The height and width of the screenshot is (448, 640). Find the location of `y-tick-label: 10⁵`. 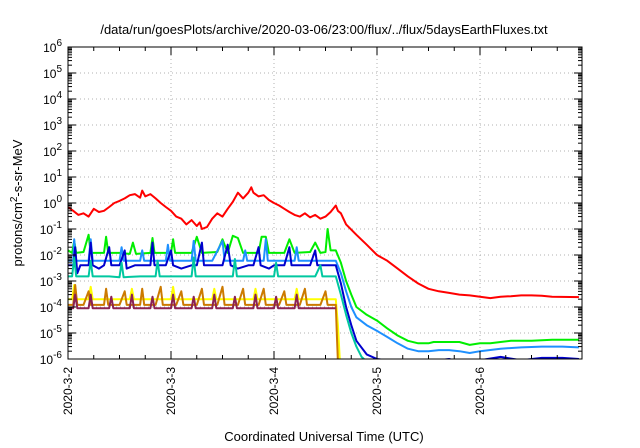

y-tick-label: 10⁵ is located at coordinates (52, 72).